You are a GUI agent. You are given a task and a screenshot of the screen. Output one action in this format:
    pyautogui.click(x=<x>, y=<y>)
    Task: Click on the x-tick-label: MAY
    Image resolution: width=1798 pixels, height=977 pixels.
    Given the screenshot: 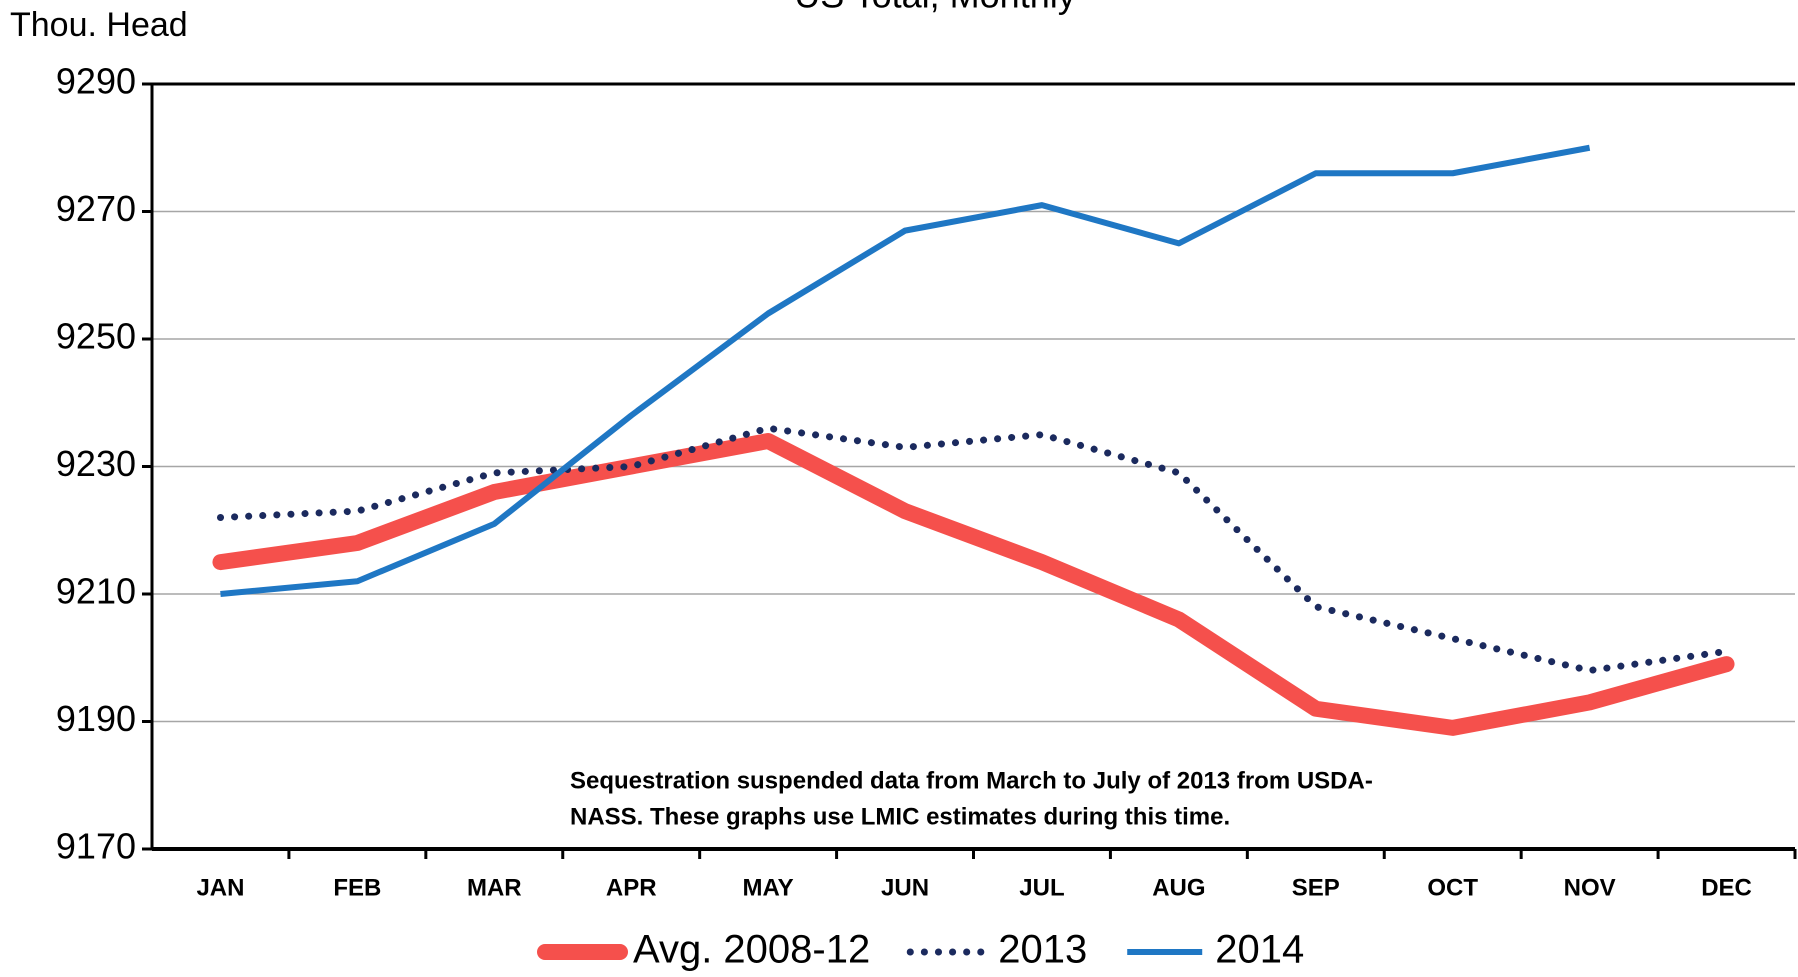 What is the action you would take?
    pyautogui.click(x=768, y=887)
    